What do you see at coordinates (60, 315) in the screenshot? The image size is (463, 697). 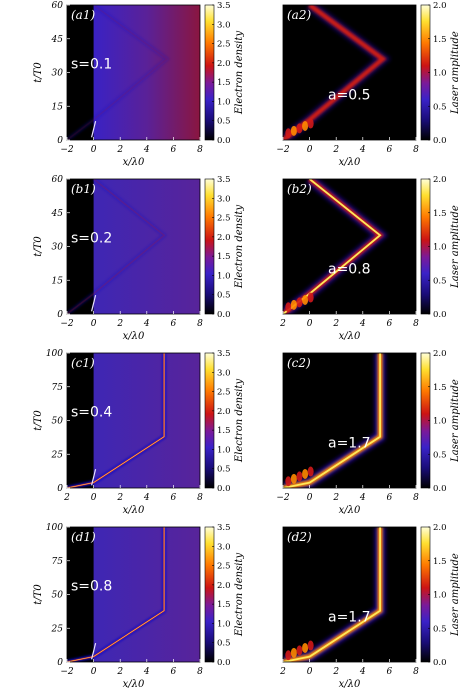 I see `y-tick-label: 0` at bounding box center [60, 315].